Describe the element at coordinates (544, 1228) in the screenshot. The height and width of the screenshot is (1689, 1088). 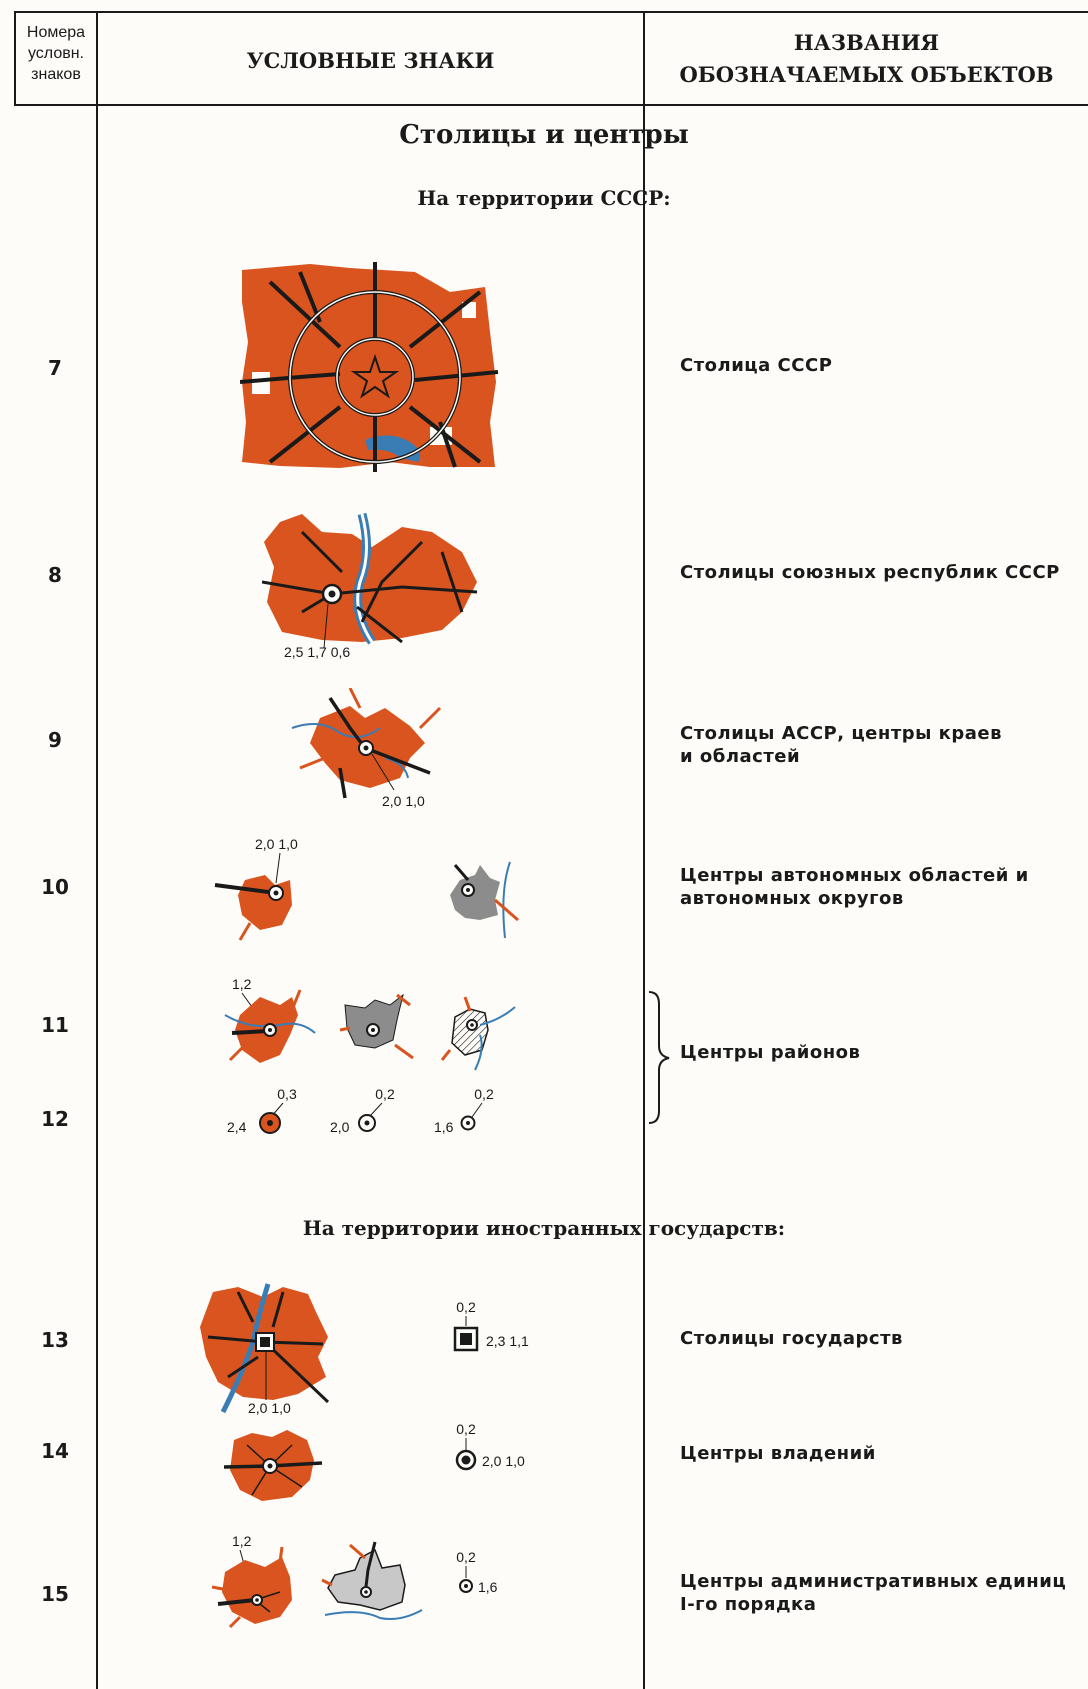
I see `subsection-foreign: На территории иностранных государств:` at that location.